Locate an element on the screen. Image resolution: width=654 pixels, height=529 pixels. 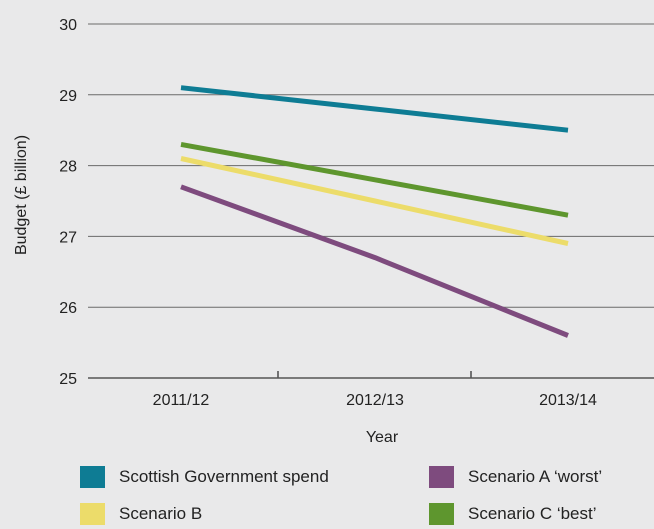
y-axis-title: Budget (£ billion) is located at coordinates (21, 195).